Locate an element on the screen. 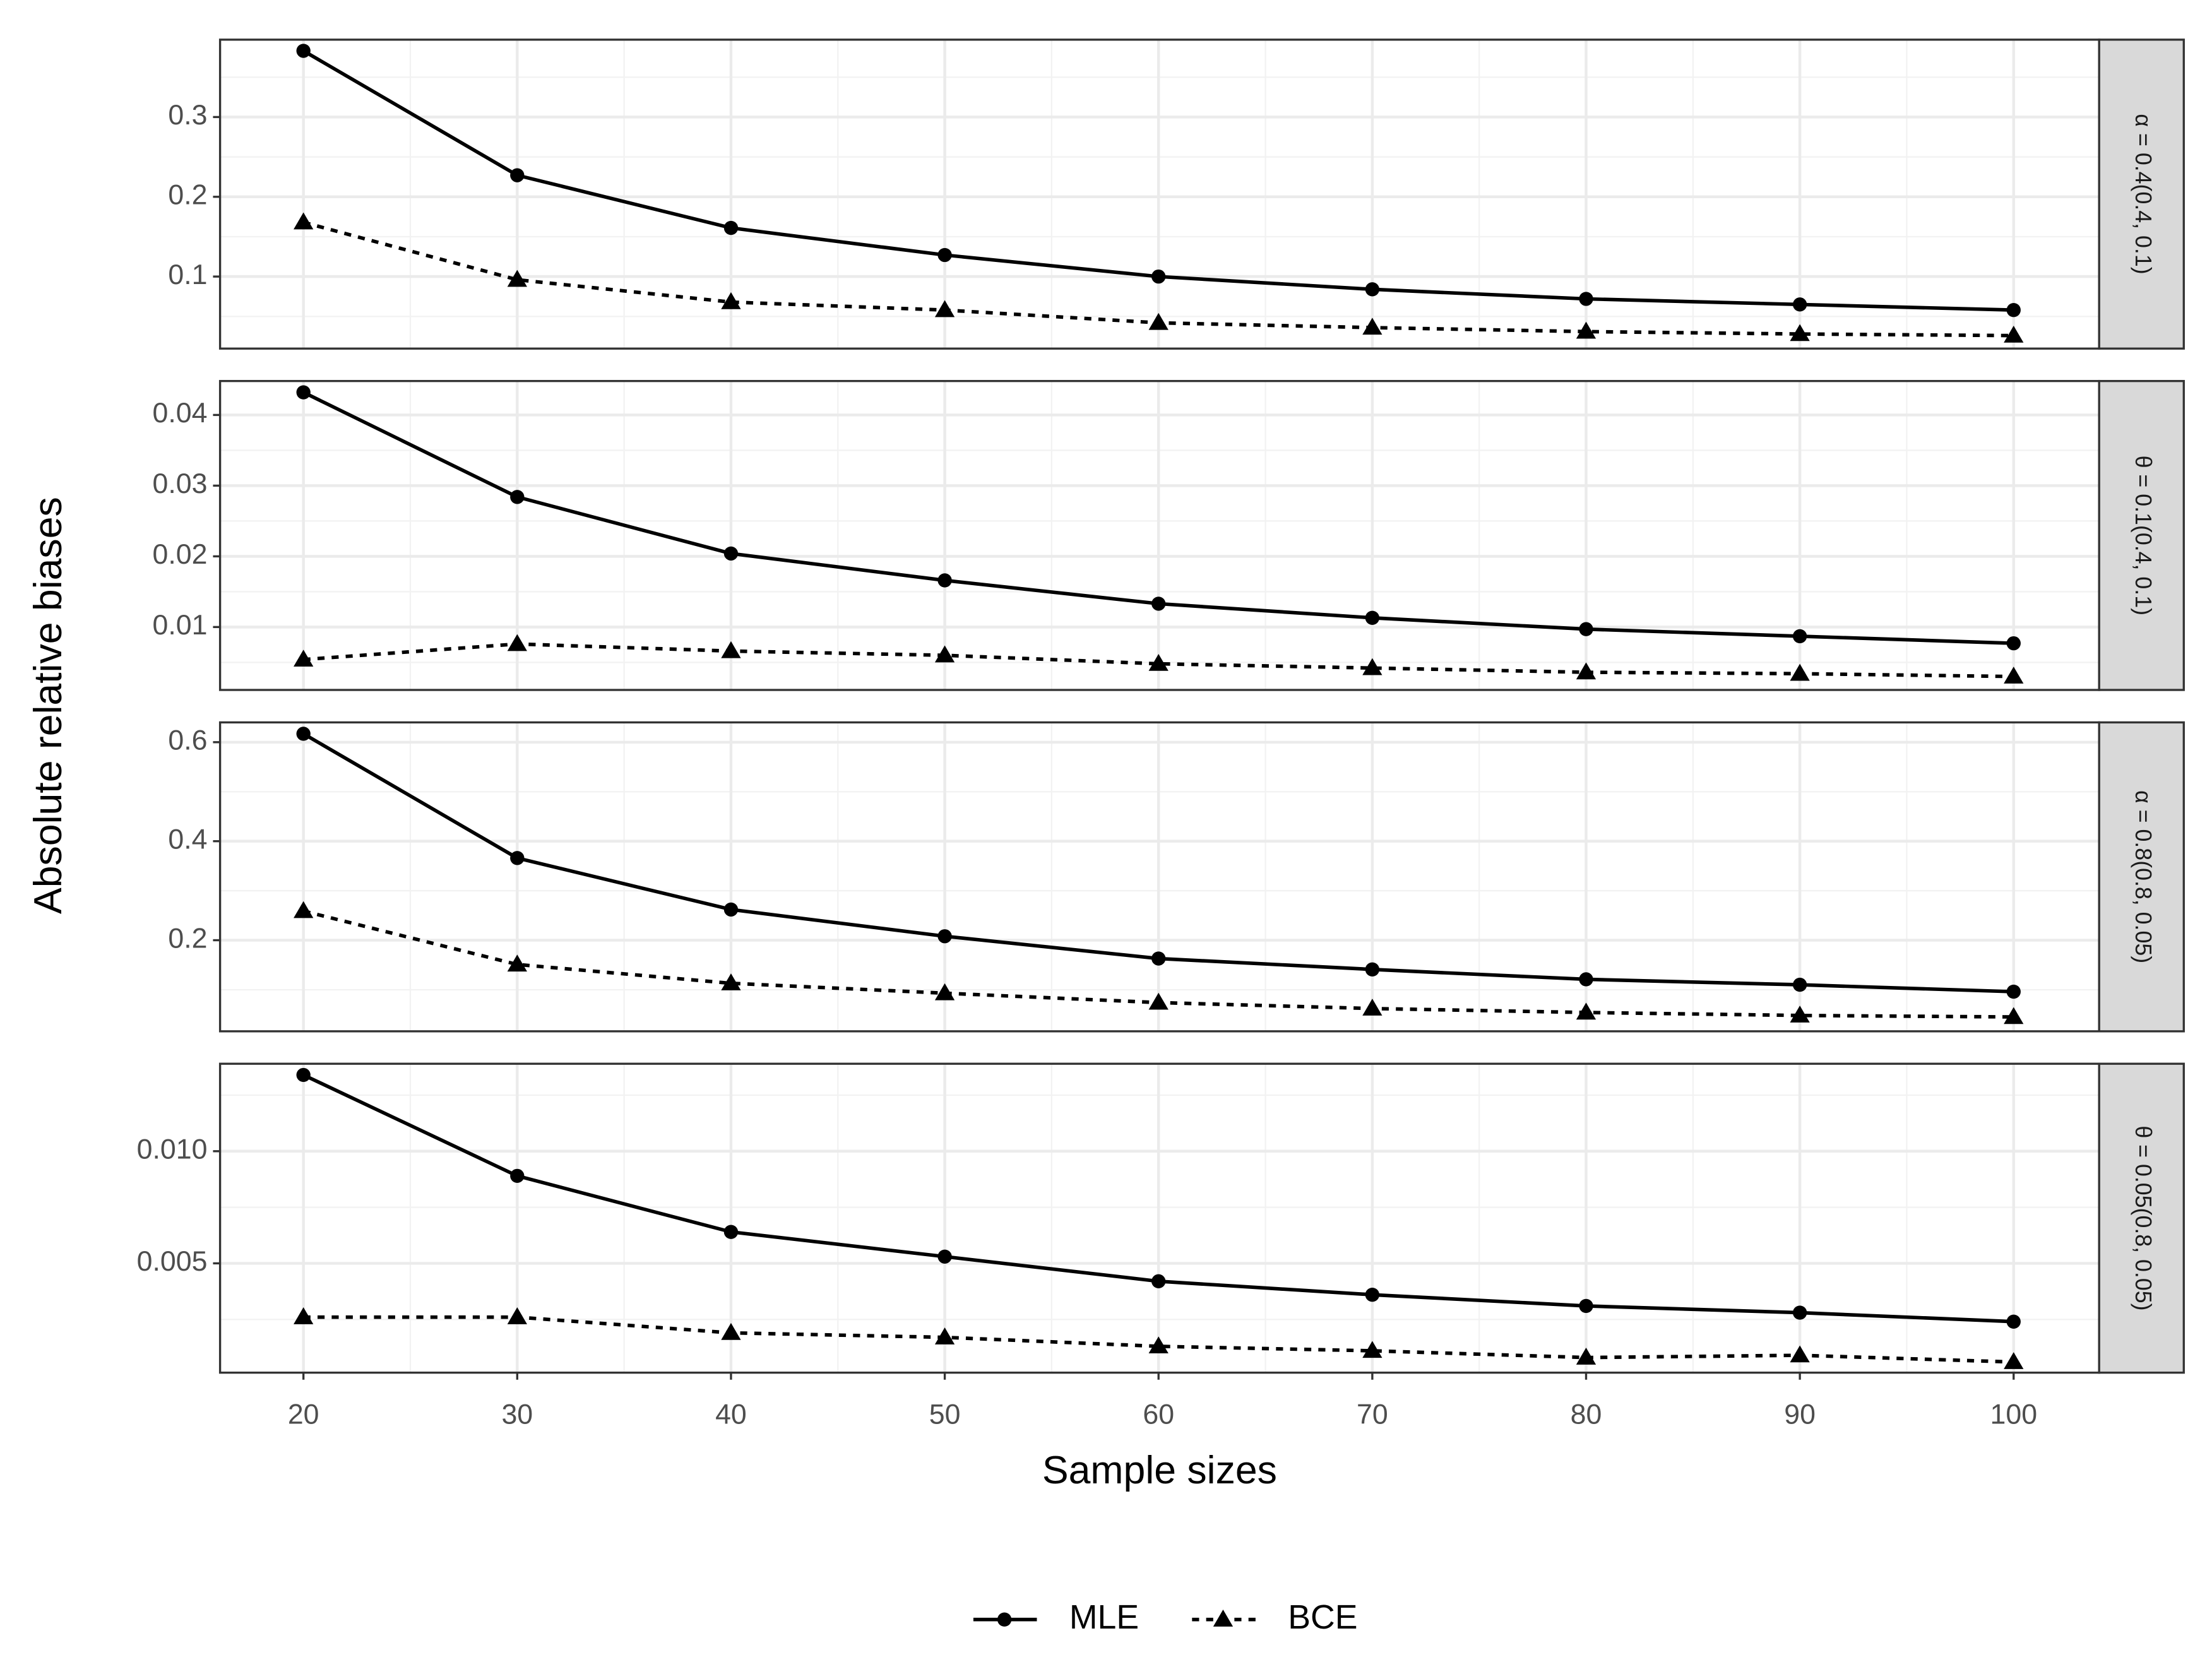  x-tick-label: 40 is located at coordinates (731, 1414).